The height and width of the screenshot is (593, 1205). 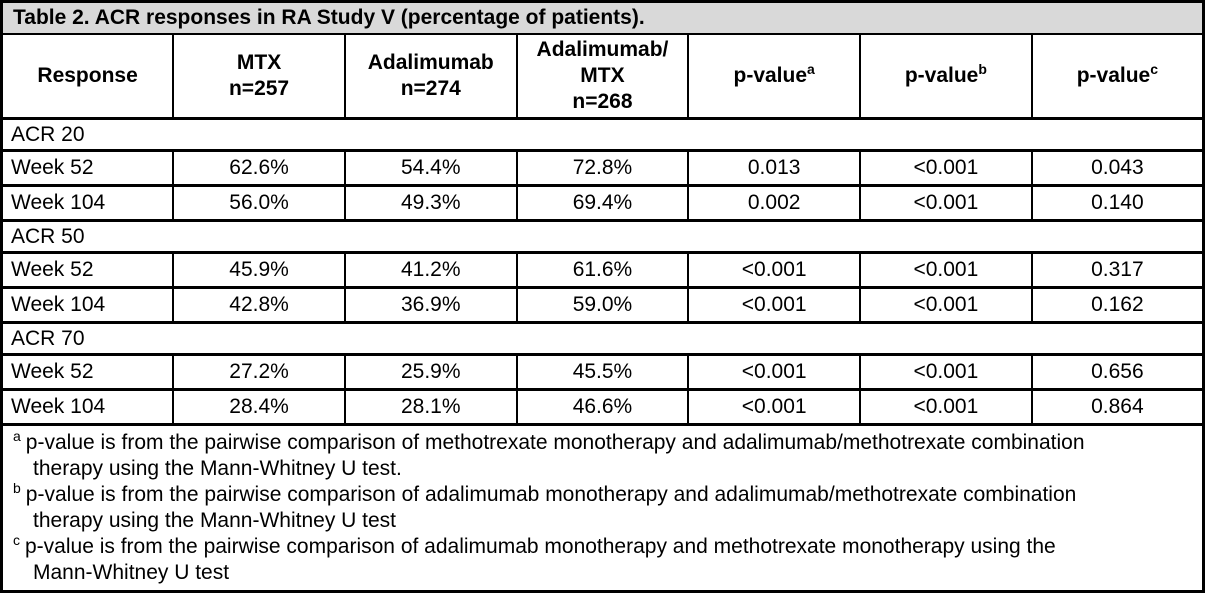 I want to click on table-row: Week 52 62.6% 54.4% 72.8% 0.013 <0.001 0.043, so click(x=602, y=168).